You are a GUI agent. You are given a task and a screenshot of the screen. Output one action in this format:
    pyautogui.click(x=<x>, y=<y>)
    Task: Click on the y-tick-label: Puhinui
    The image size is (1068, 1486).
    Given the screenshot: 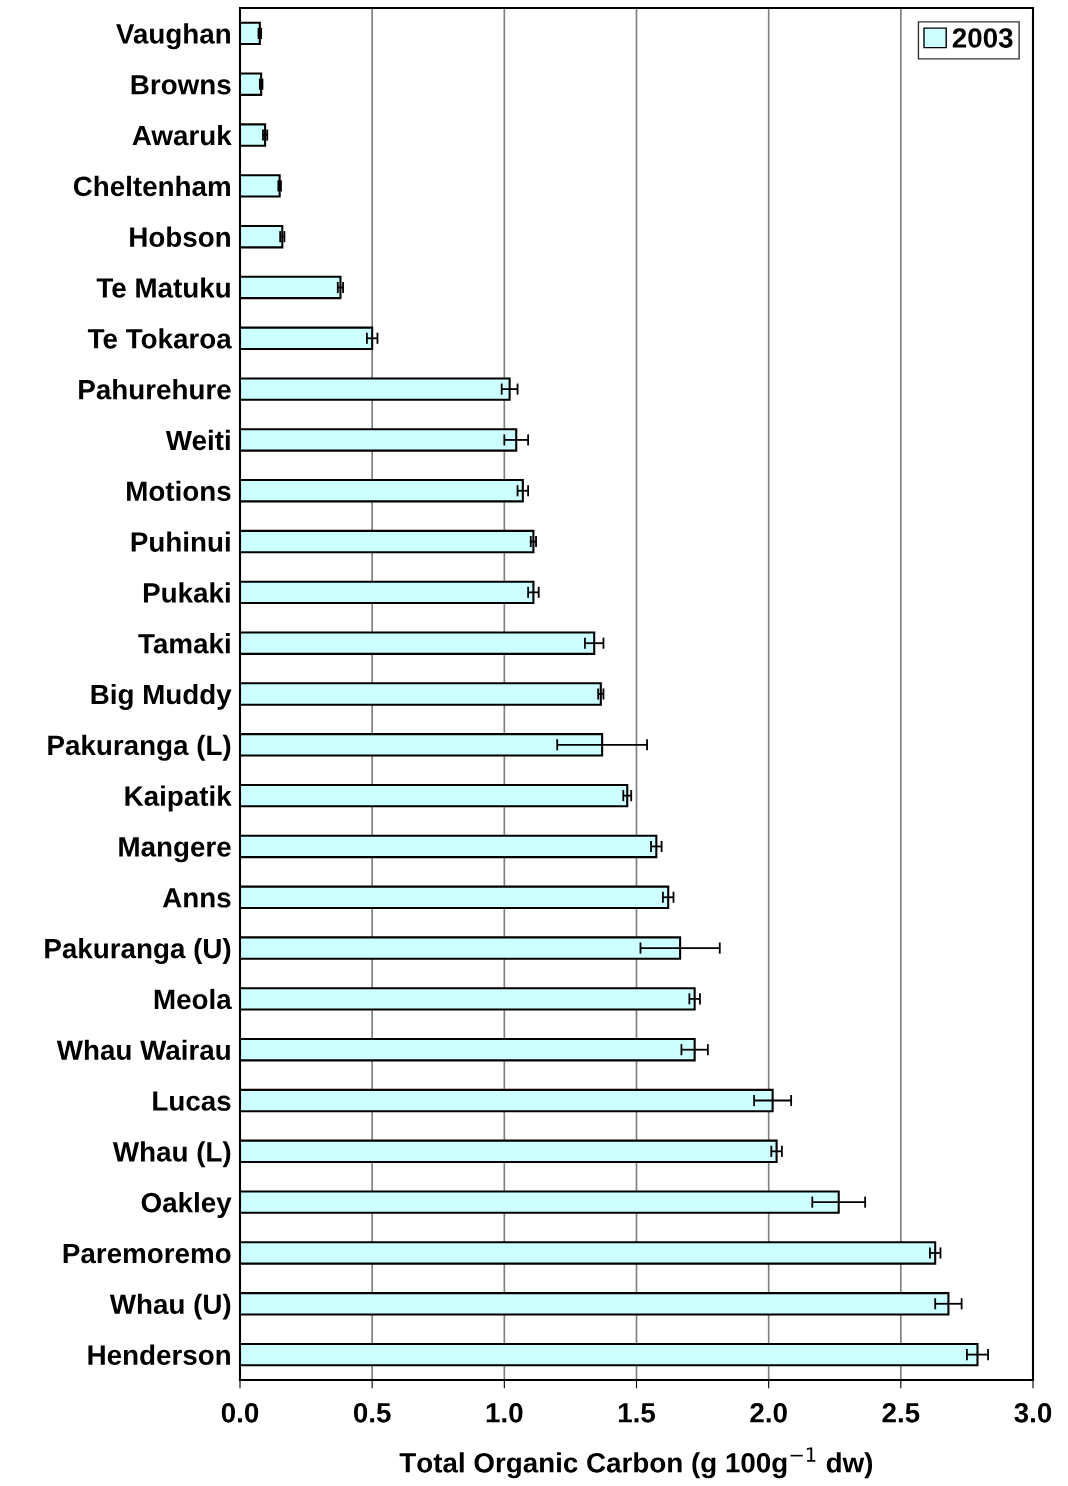 What is the action you would take?
    pyautogui.click(x=180, y=541)
    